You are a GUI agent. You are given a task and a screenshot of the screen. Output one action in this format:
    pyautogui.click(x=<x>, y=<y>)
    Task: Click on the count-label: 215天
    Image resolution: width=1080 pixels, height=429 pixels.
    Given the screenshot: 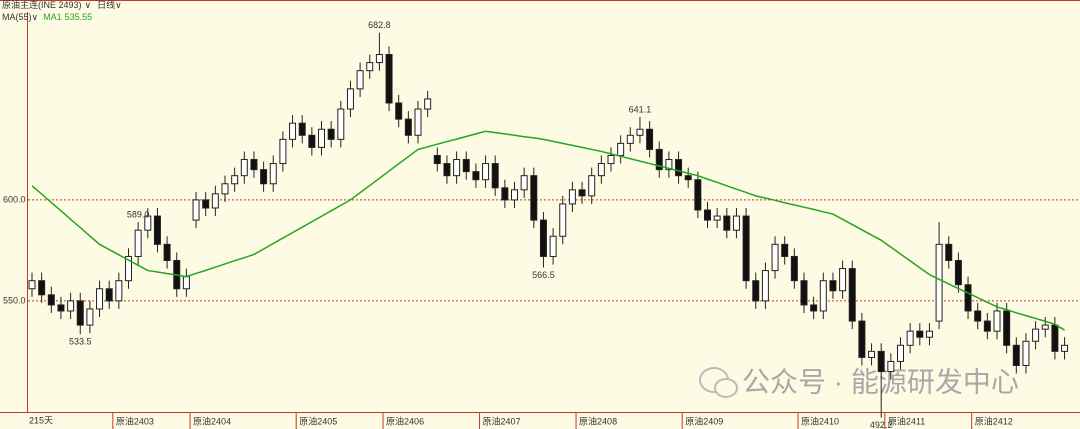 What is the action you would take?
    pyautogui.click(x=41, y=420)
    